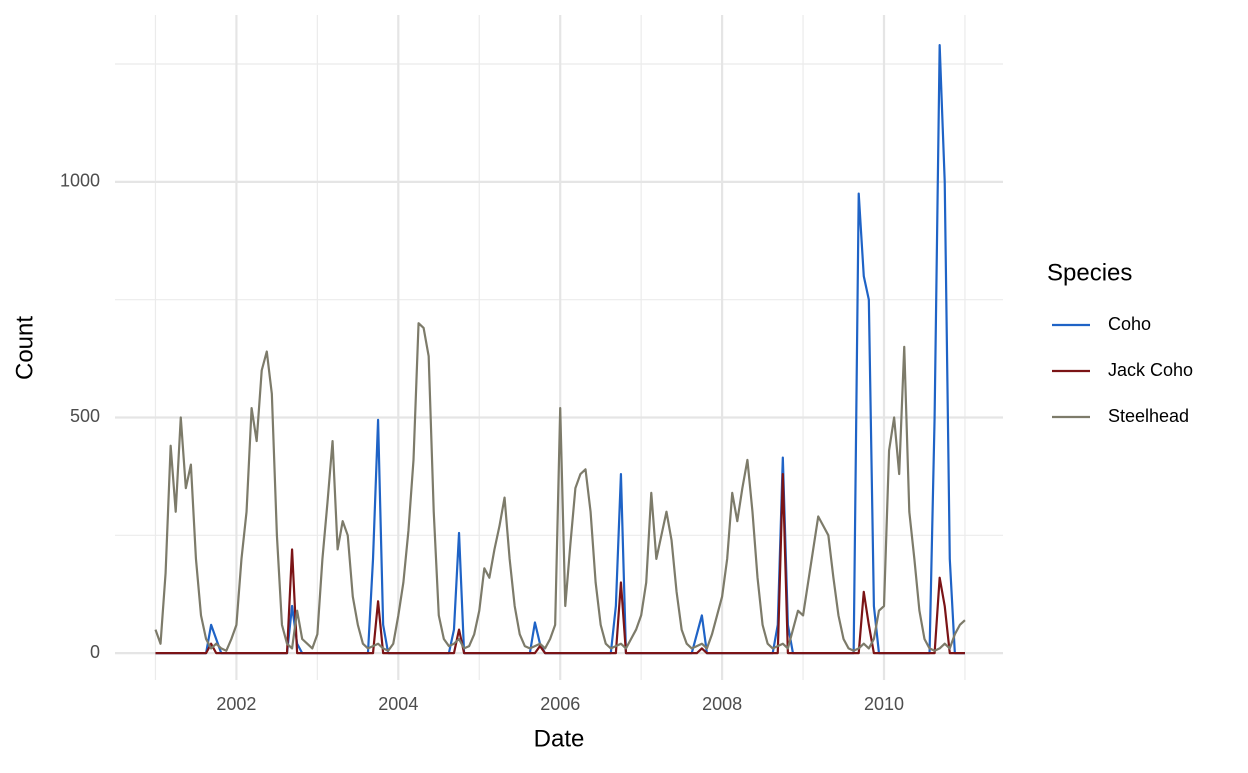 Image resolution: width=1248 pixels, height=773 pixels. What do you see at coordinates (398, 704) in the screenshot?
I see `x-tick-label: 2004` at bounding box center [398, 704].